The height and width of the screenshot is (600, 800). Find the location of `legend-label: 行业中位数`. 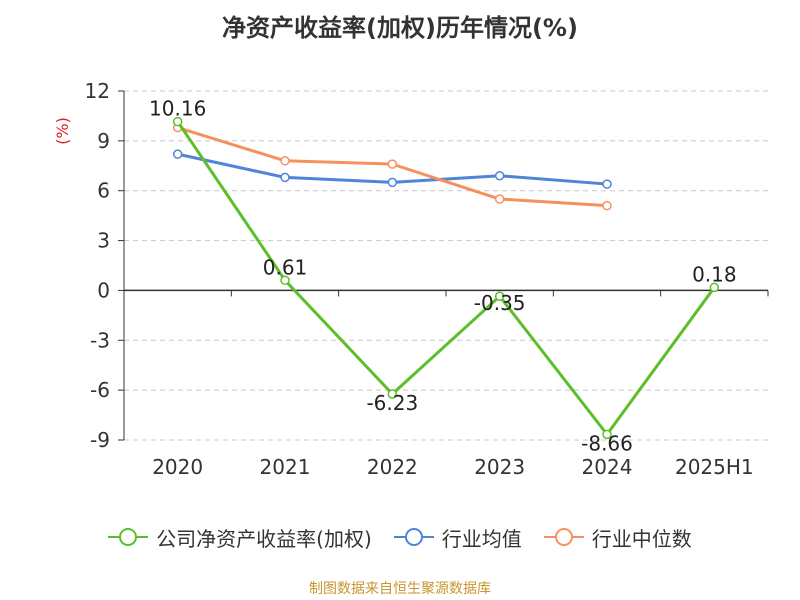

legend-label: 行业中位数 is located at coordinates (641, 538).